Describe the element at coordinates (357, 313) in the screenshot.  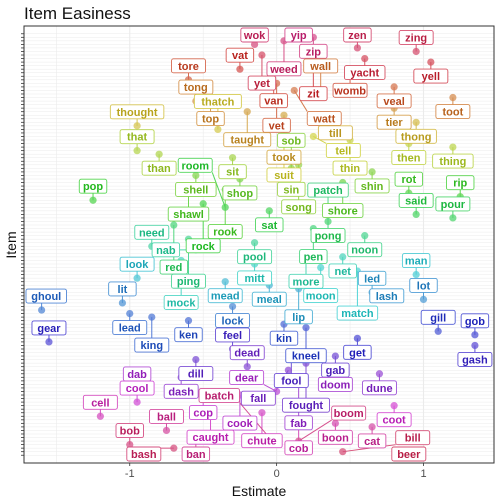
I see `label-match: match` at that location.